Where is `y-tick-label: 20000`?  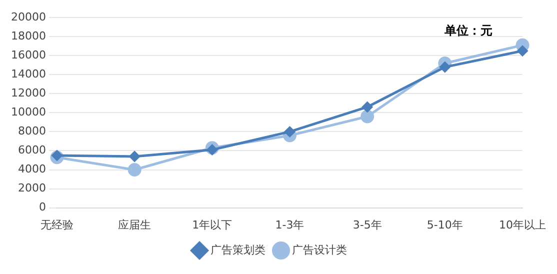
y-tick-label: 20000 is located at coordinates (28, 17).